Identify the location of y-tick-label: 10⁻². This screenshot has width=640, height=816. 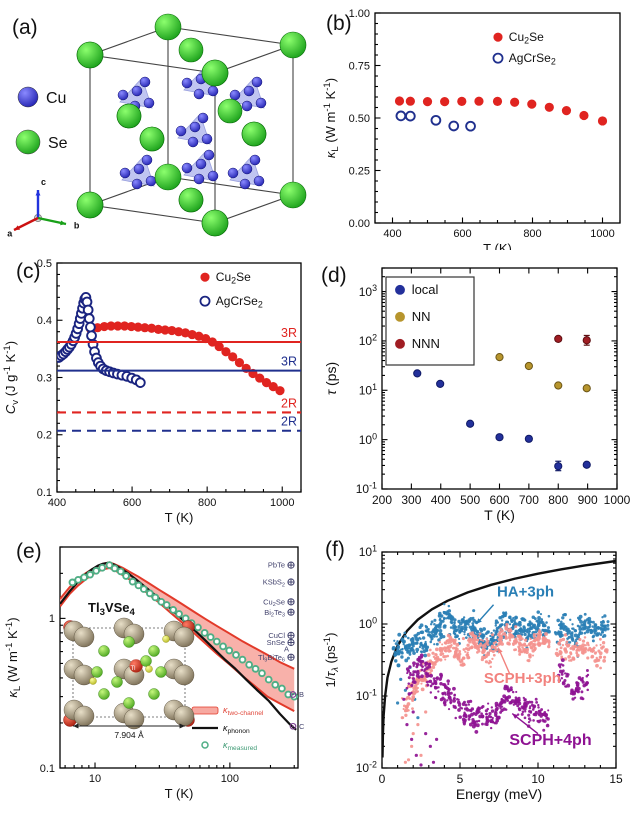
(366, 768).